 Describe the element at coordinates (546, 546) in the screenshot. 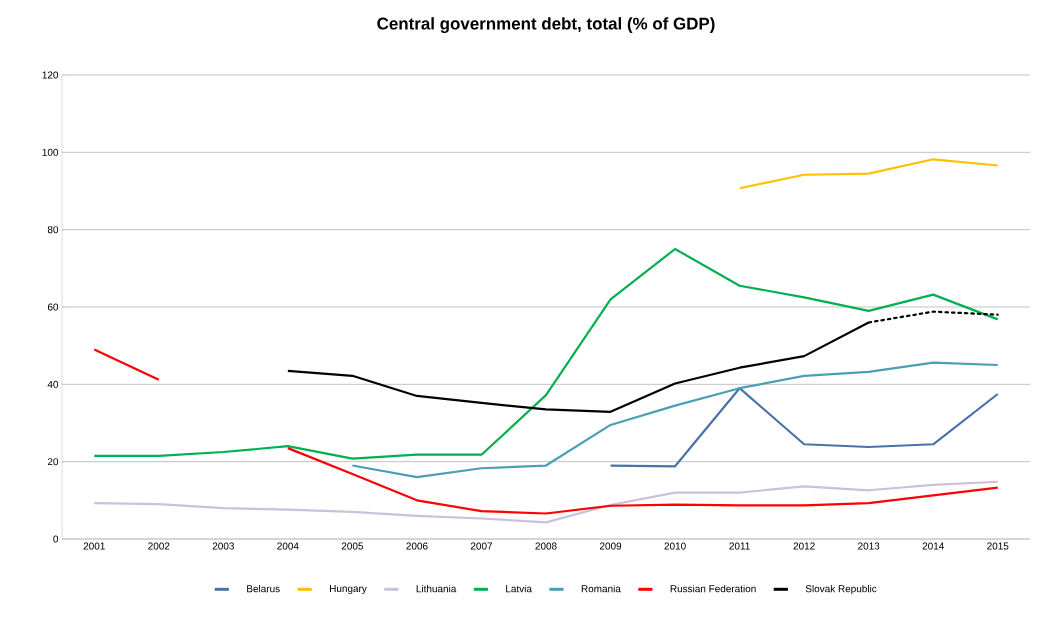

I see `x-tick-label: 2008` at that location.